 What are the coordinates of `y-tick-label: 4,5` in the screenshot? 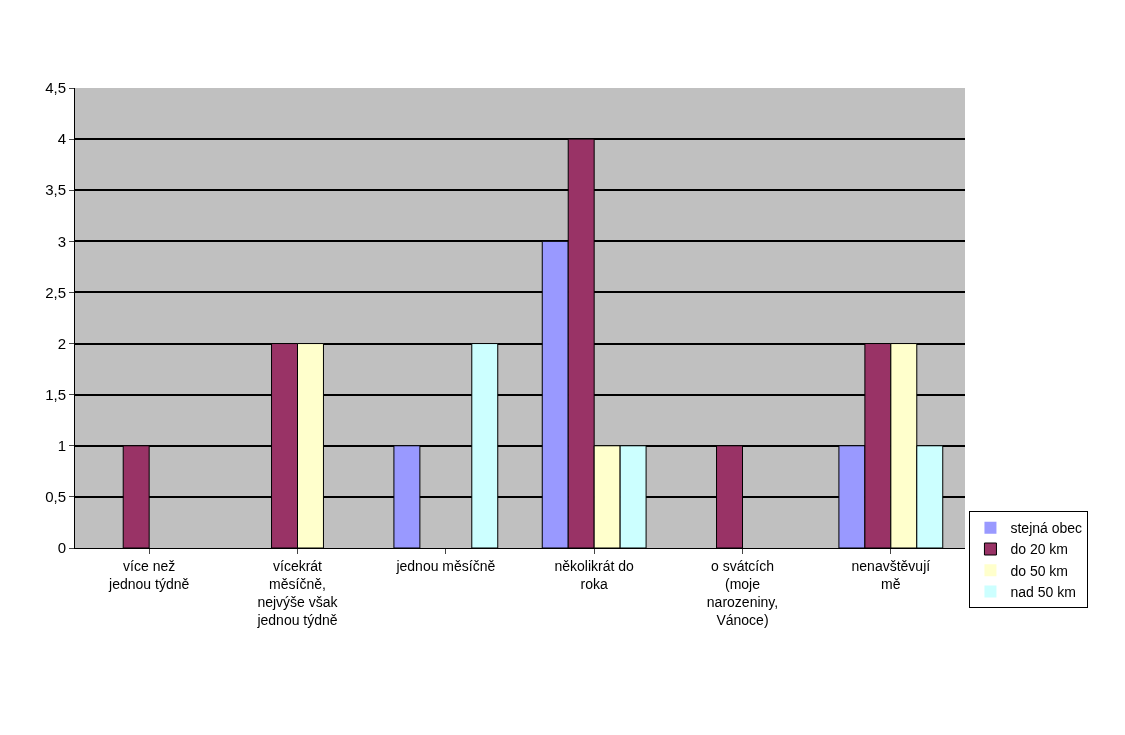 It's located at (55, 88).